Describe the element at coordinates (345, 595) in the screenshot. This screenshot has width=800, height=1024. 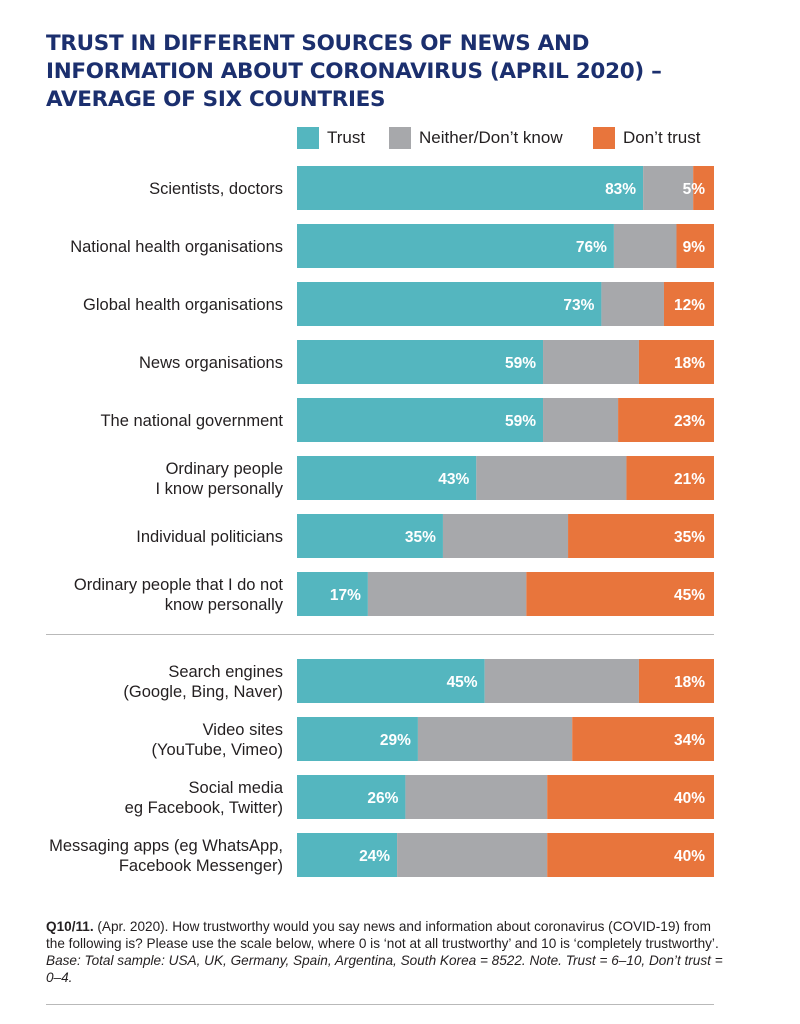
I see `value-label-trust-7: 17%` at that location.